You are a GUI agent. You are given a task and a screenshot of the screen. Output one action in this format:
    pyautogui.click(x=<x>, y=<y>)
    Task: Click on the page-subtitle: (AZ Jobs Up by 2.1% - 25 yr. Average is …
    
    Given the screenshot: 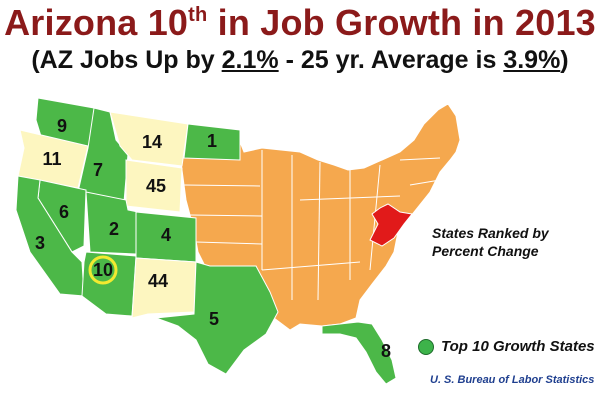 What is the action you would take?
    pyautogui.click(x=300, y=60)
    